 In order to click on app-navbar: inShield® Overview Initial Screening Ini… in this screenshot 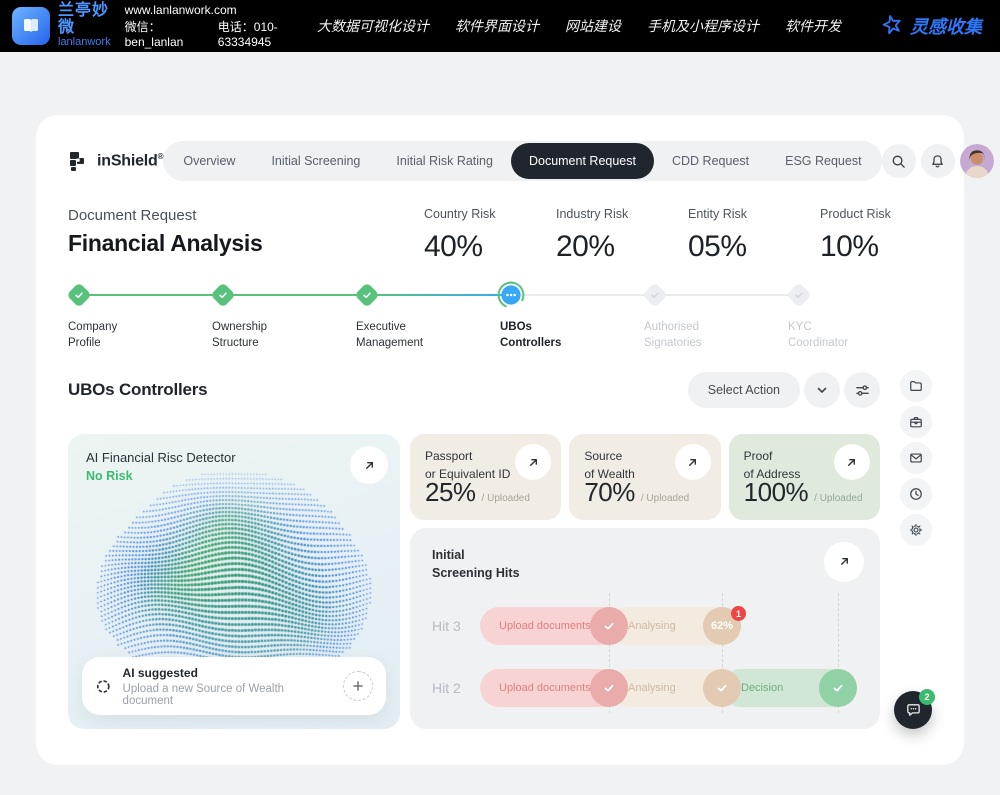, I will do `click(531, 161)`.